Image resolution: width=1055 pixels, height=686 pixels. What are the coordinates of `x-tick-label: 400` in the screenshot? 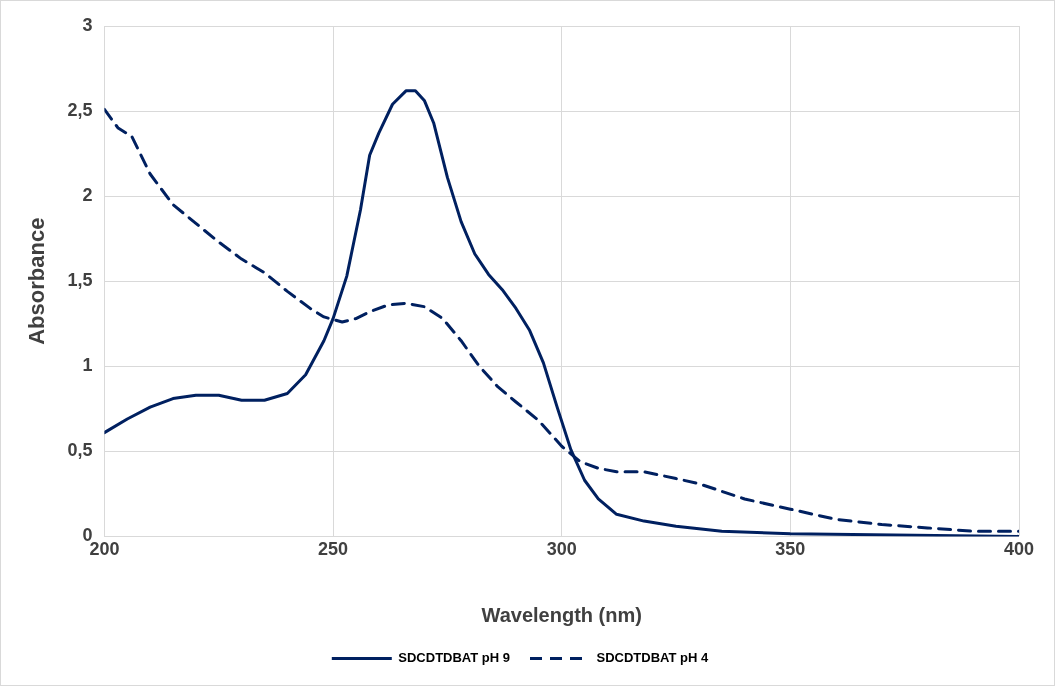 It's located at (1019, 549).